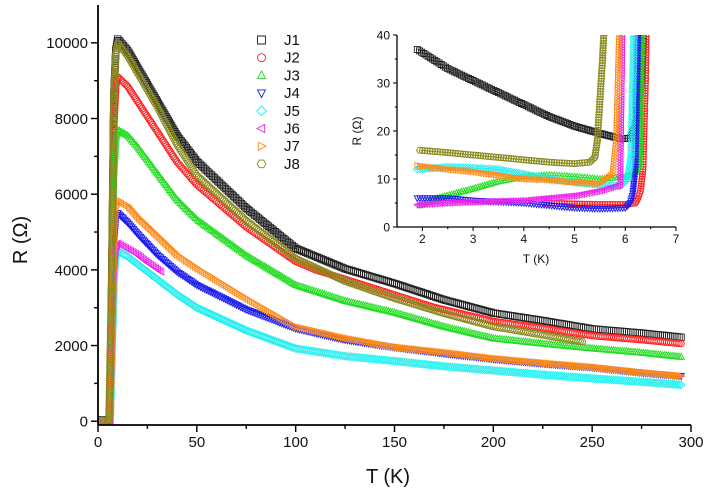 The image size is (708, 491). I want to click on y-tick-label: 20, so click(384, 131).